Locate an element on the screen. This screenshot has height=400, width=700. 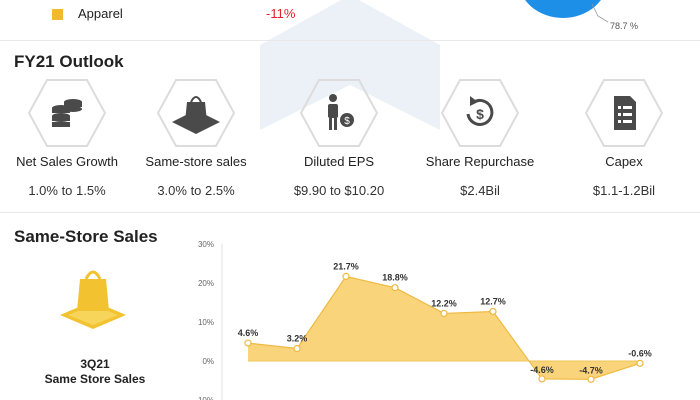
pie-leader-line is located at coordinates (600, 13).